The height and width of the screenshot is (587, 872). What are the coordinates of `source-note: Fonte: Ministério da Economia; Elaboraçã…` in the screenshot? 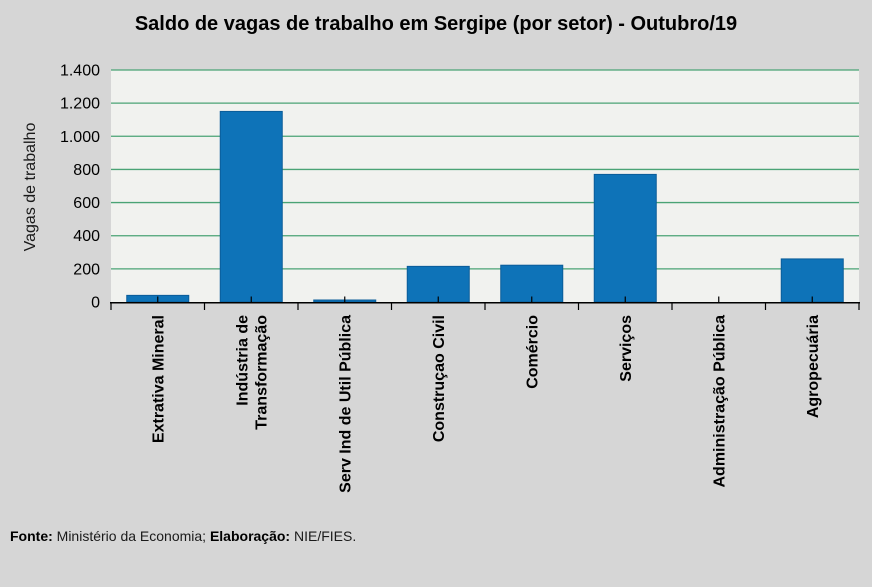 It's located at (183, 536).